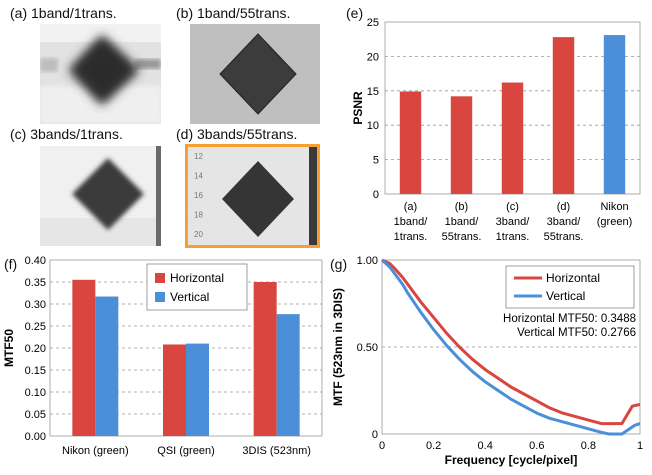 The image size is (652, 475). What do you see at coordinates (569, 319) in the screenshot?
I see `mtf50-annotation: Horizontal MTF50: 0.3488` at bounding box center [569, 319].